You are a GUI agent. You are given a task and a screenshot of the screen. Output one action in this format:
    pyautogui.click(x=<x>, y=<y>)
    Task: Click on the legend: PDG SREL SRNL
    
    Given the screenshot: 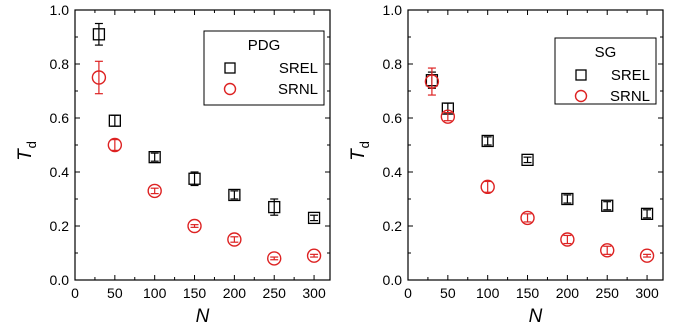 What is the action you would take?
    pyautogui.click(x=264, y=68)
    